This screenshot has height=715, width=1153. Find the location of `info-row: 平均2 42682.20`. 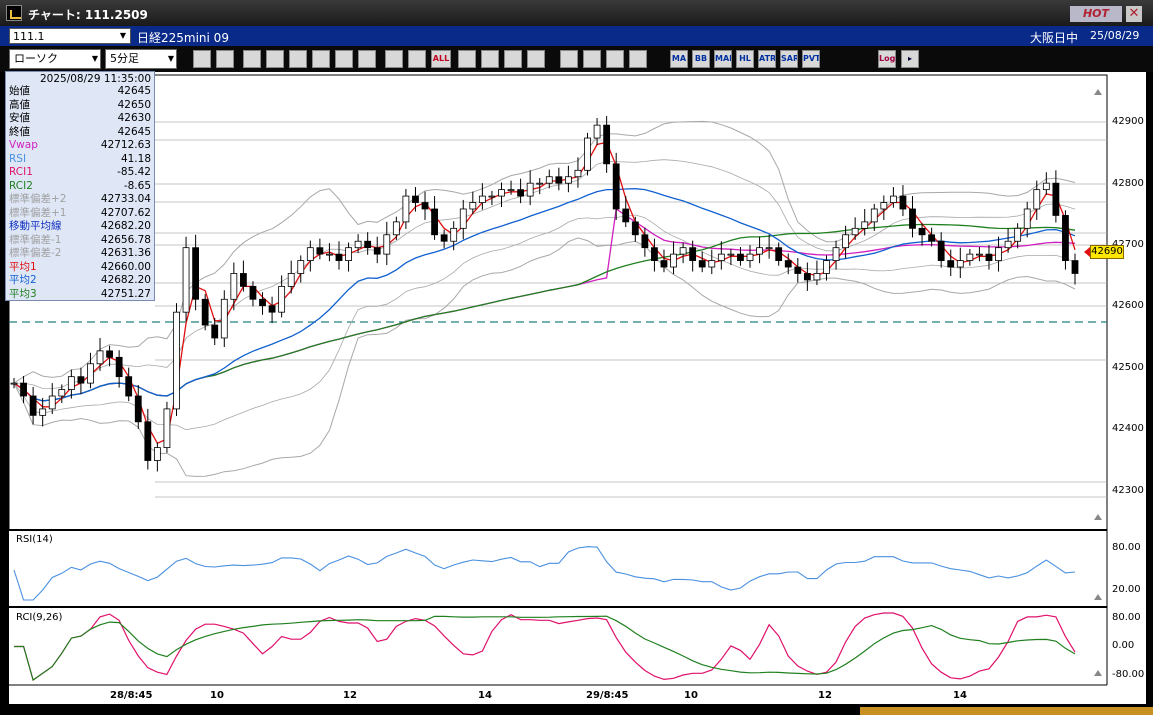

info-row: 平均2 42682.20 is located at coordinates (81, 280).